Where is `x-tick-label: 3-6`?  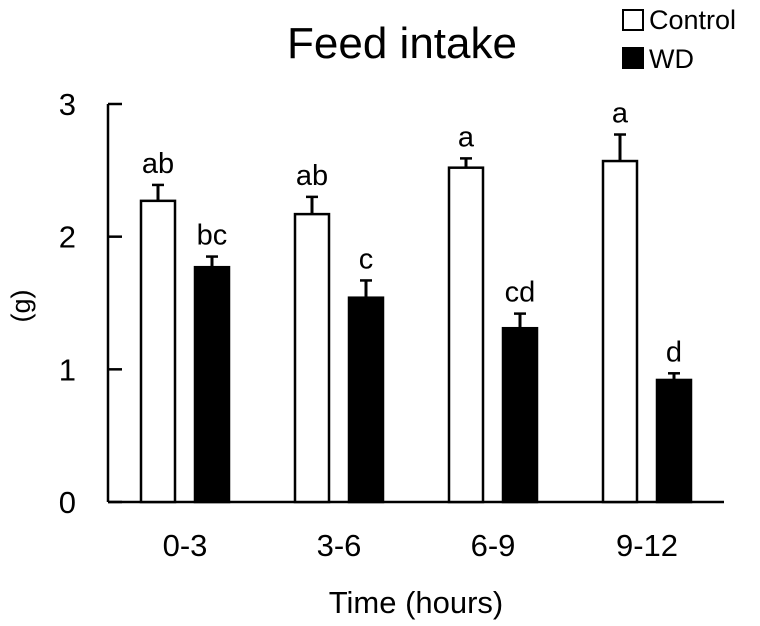 x-tick-label: 3-6 is located at coordinates (339, 545).